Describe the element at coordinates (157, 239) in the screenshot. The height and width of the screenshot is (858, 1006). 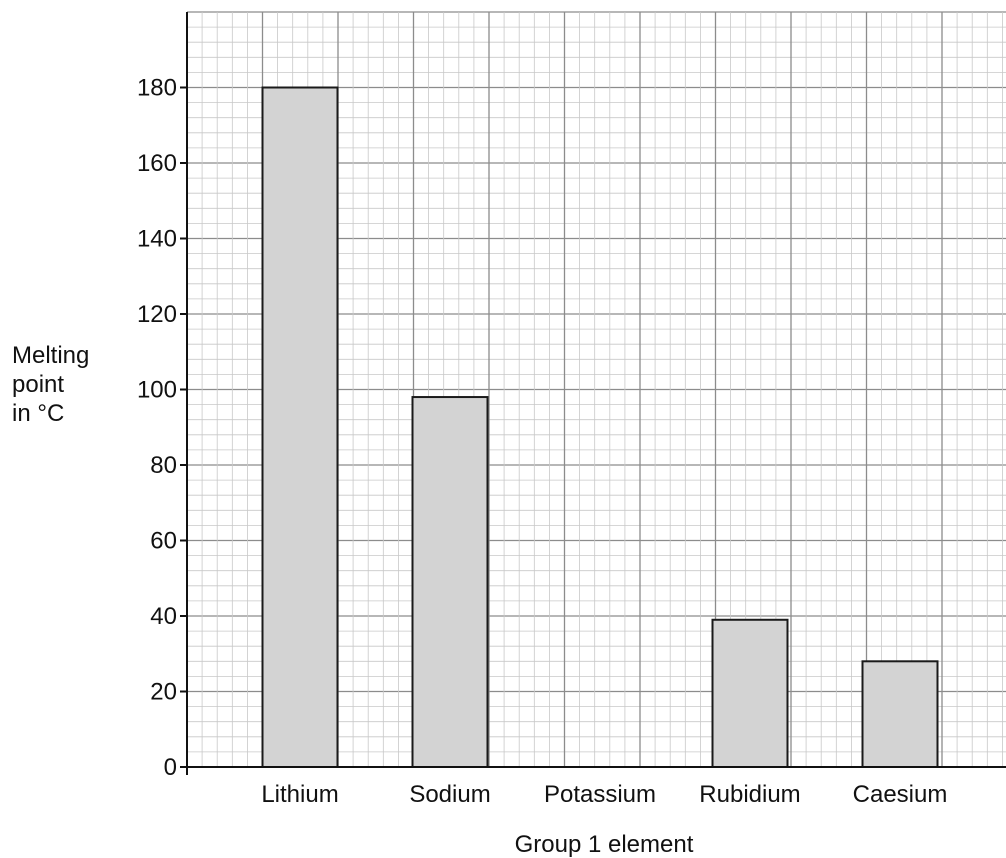
I see `y-tick-label: 140` at that location.